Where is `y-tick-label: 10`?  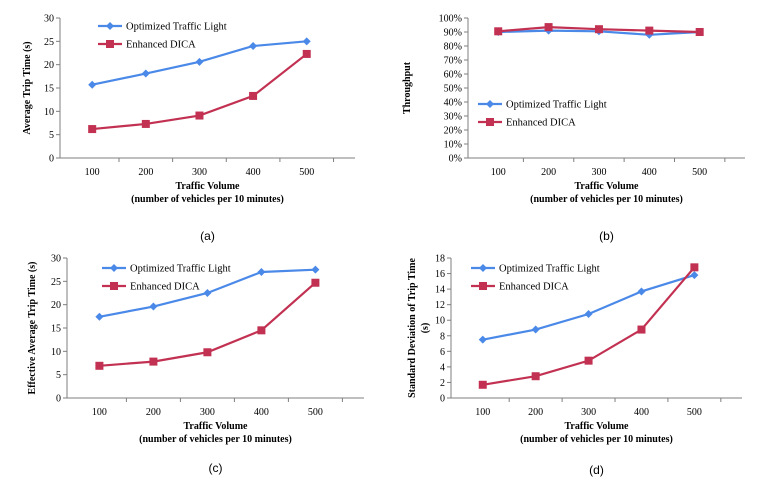
y-tick-label: 10 is located at coordinates (56, 352).